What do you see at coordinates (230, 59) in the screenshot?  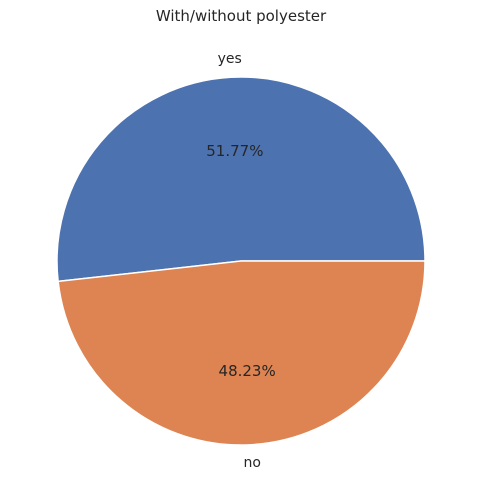 I see `slice-label-yes: yes` at bounding box center [230, 59].